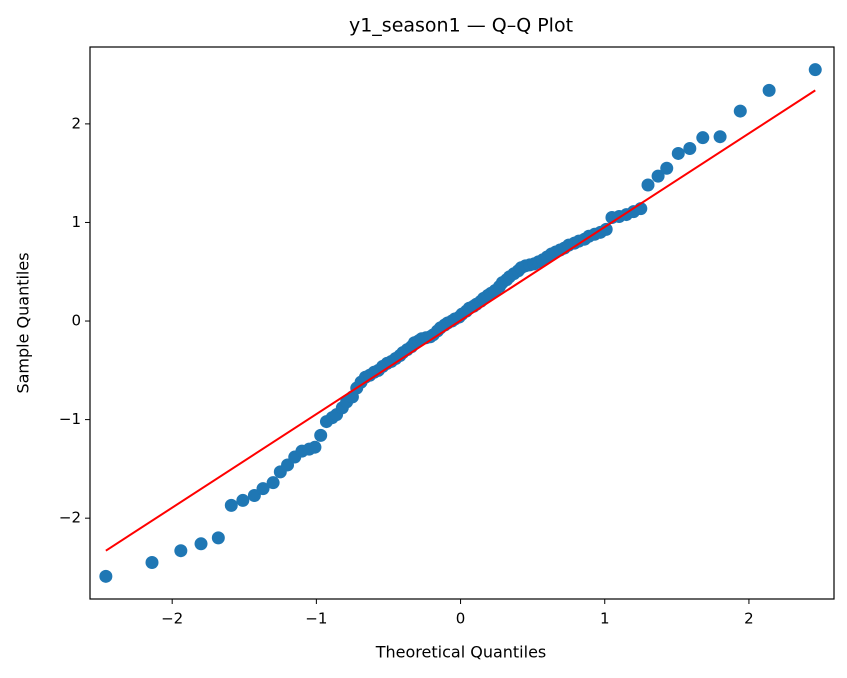  Describe the element at coordinates (76, 321) in the screenshot. I see `y-tick-label: 0` at that location.